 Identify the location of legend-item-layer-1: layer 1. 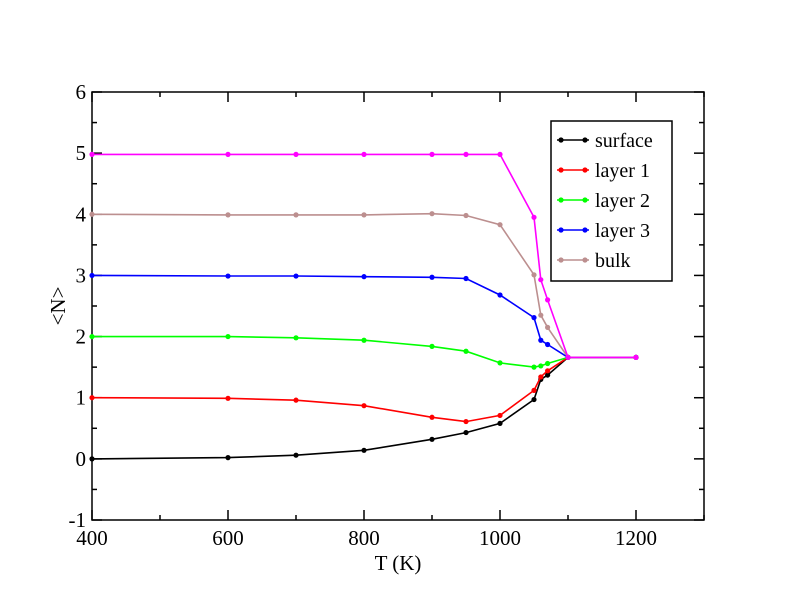
(603, 171).